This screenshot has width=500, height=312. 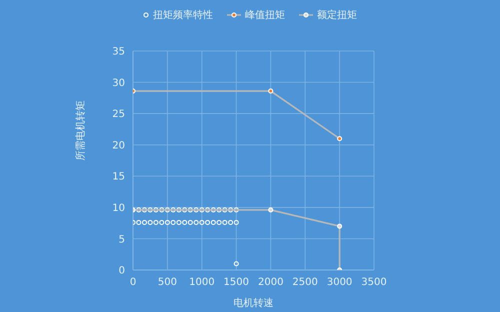 I want to click on x-tick-label: 2500, so click(x=305, y=282).